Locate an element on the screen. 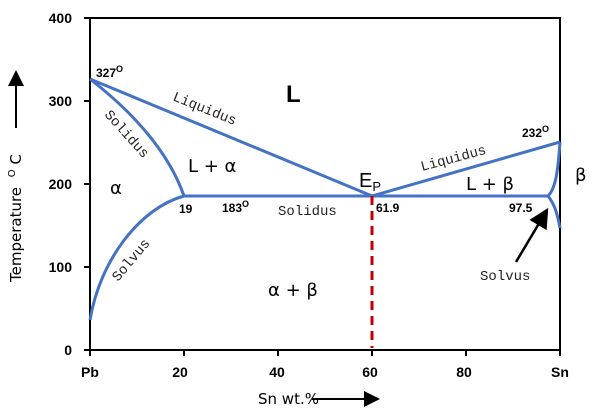 This screenshot has width=600, height=415. label-eutectic-temp: 183O is located at coordinates (235, 207).